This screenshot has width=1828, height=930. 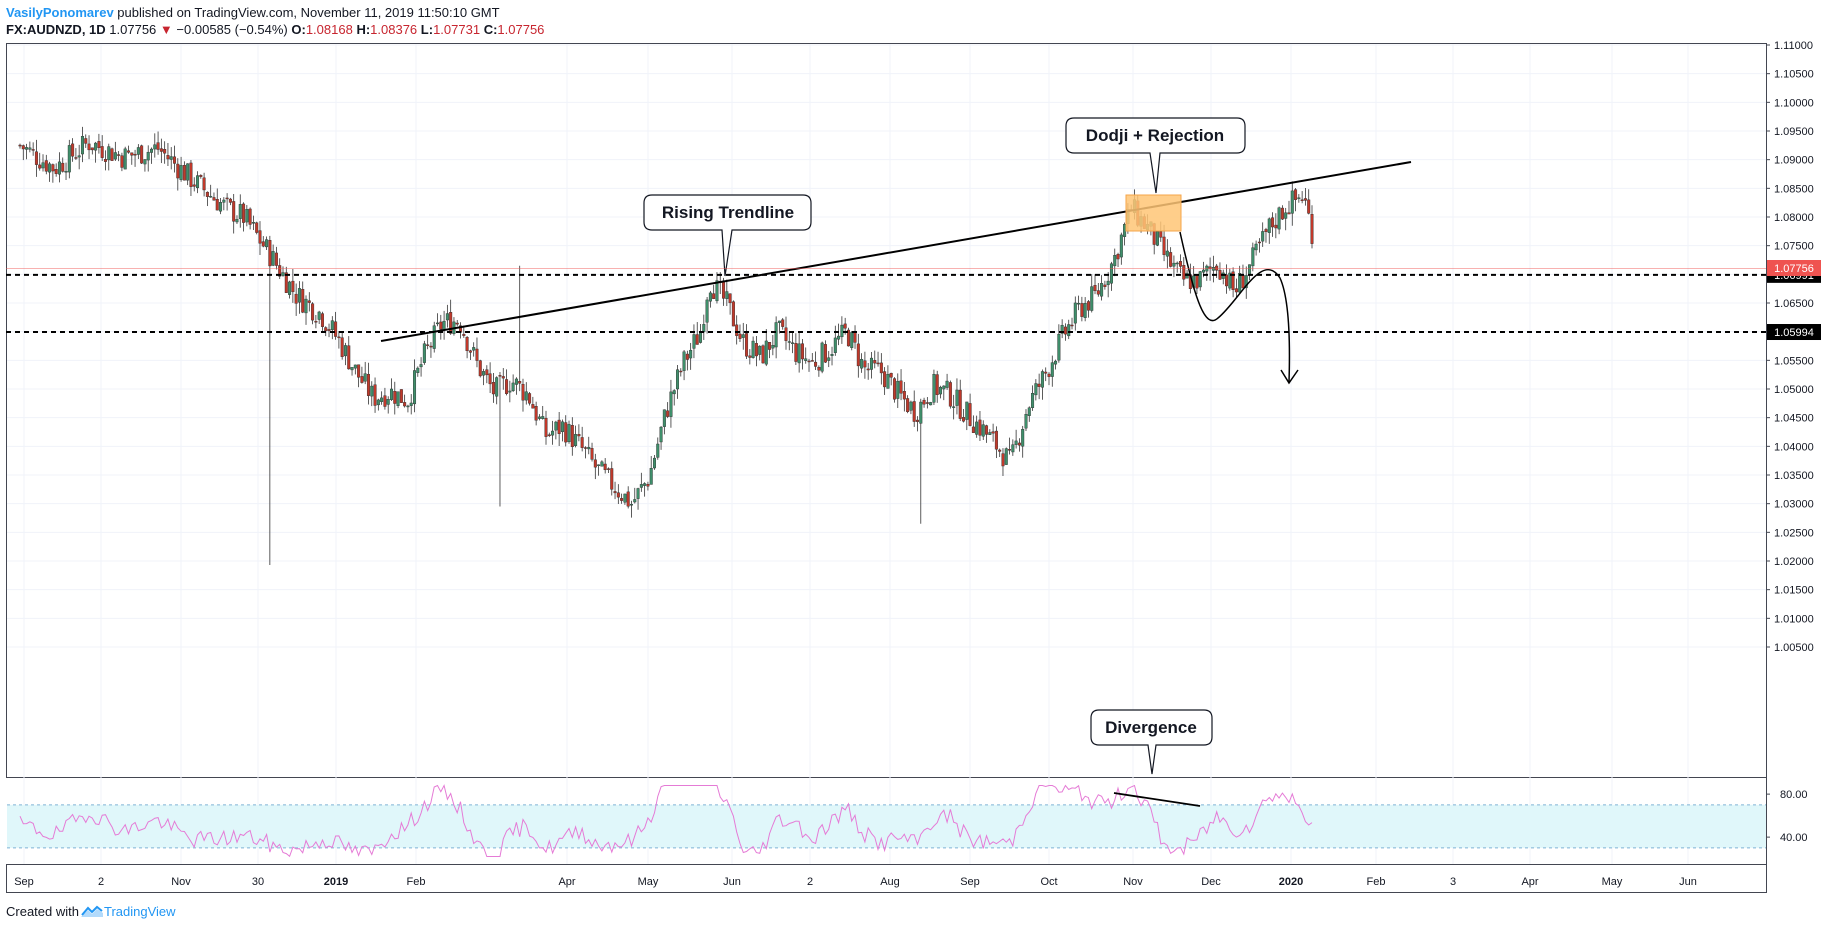 What do you see at coordinates (566, 882) in the screenshot?
I see `time-tick-label: Apr` at bounding box center [566, 882].